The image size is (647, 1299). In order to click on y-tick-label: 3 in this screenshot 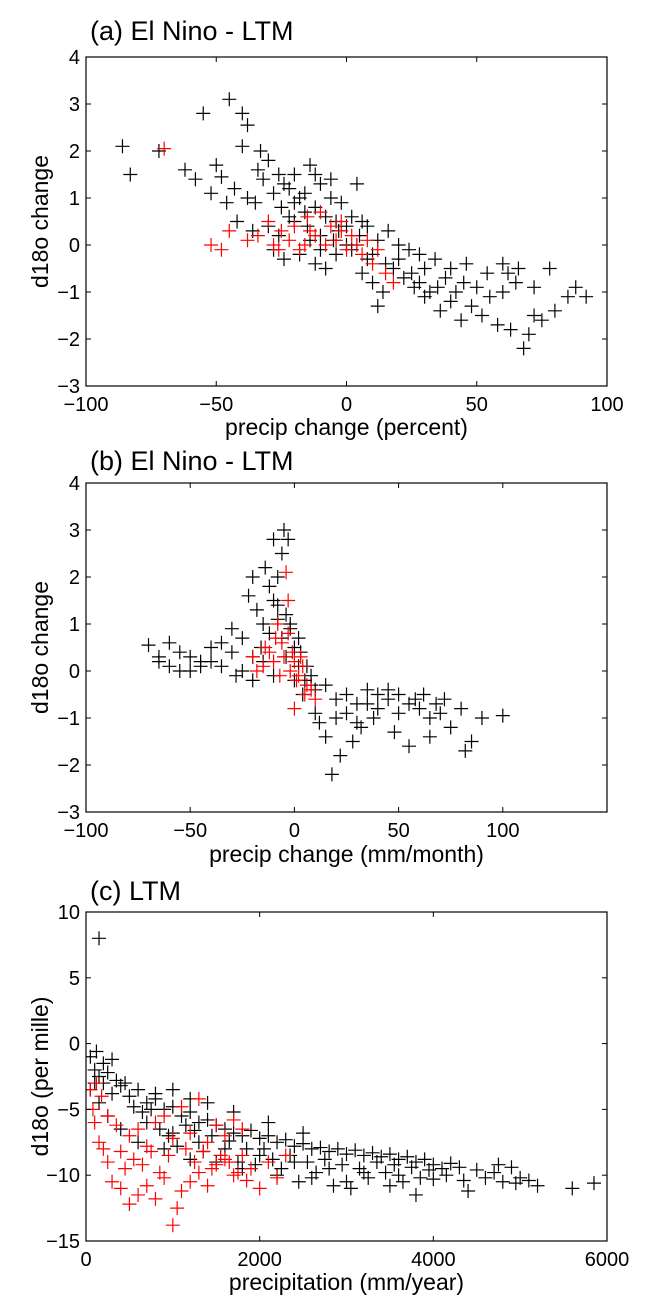, I will do `click(74, 531)`.